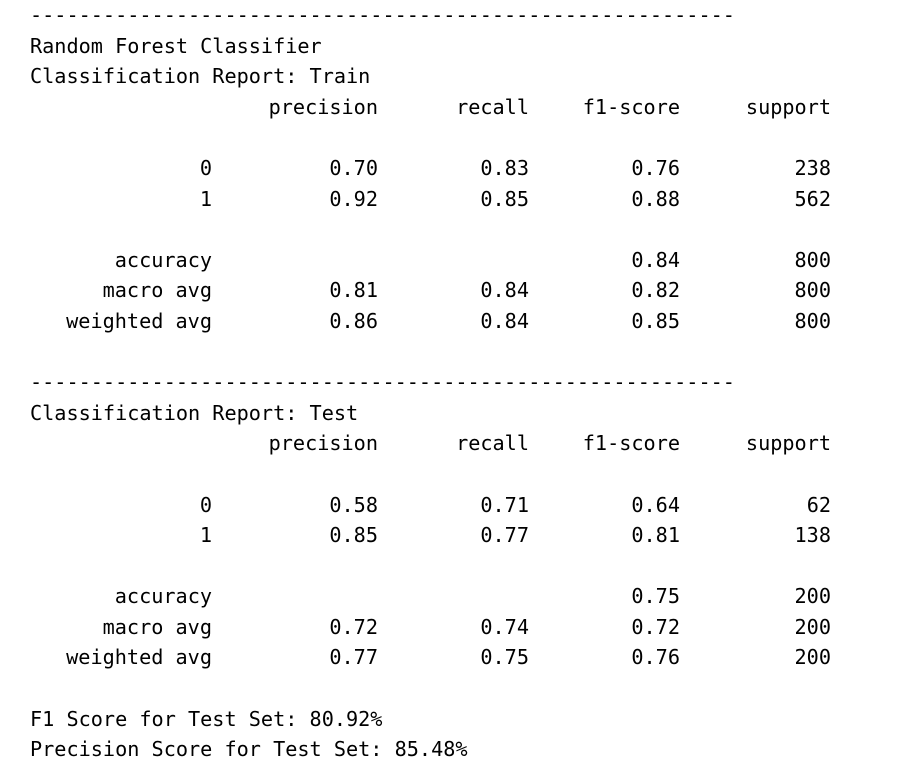 The width and height of the screenshot is (920, 770). What do you see at coordinates (655, 320) in the screenshot?
I see `f1-value: 0.85` at bounding box center [655, 320].